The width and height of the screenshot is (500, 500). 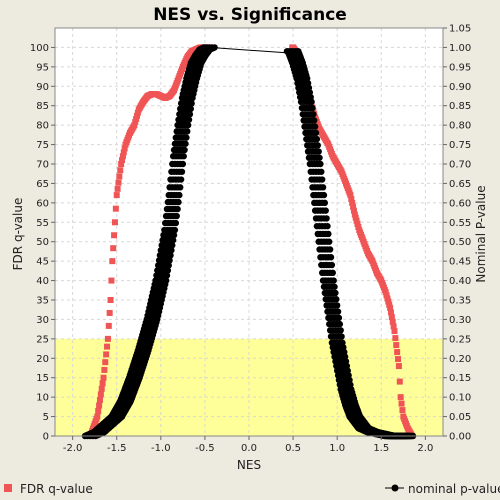 What do you see at coordinates (46, 437) in the screenshot?
I see `y-left-tick-label-0: 0` at bounding box center [46, 437].